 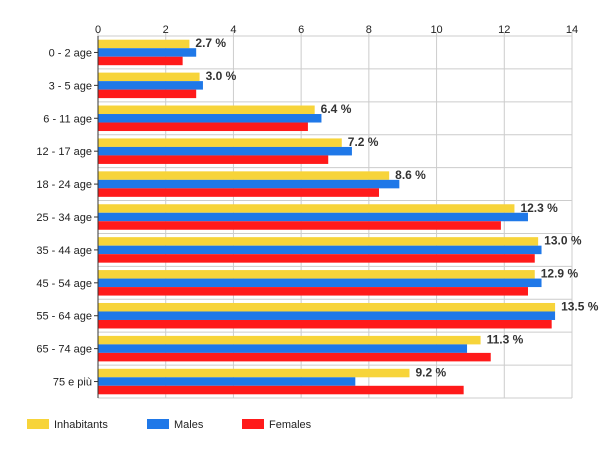 I want to click on data-label: 6.4 %, so click(x=336, y=109).